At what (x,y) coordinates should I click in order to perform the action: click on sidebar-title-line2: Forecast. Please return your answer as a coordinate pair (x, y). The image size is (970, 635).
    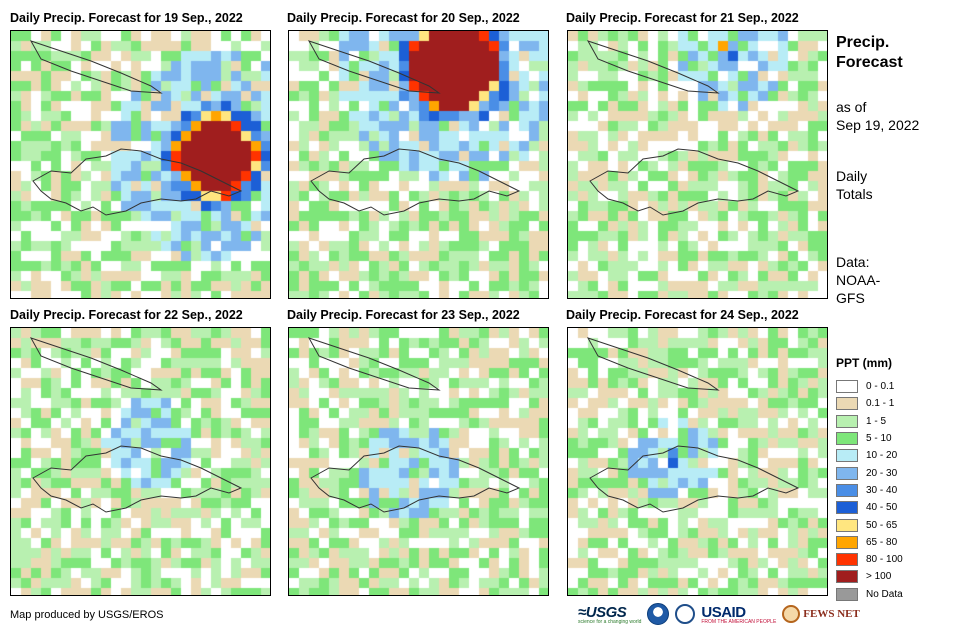
    Looking at the image, I should click on (869, 62).